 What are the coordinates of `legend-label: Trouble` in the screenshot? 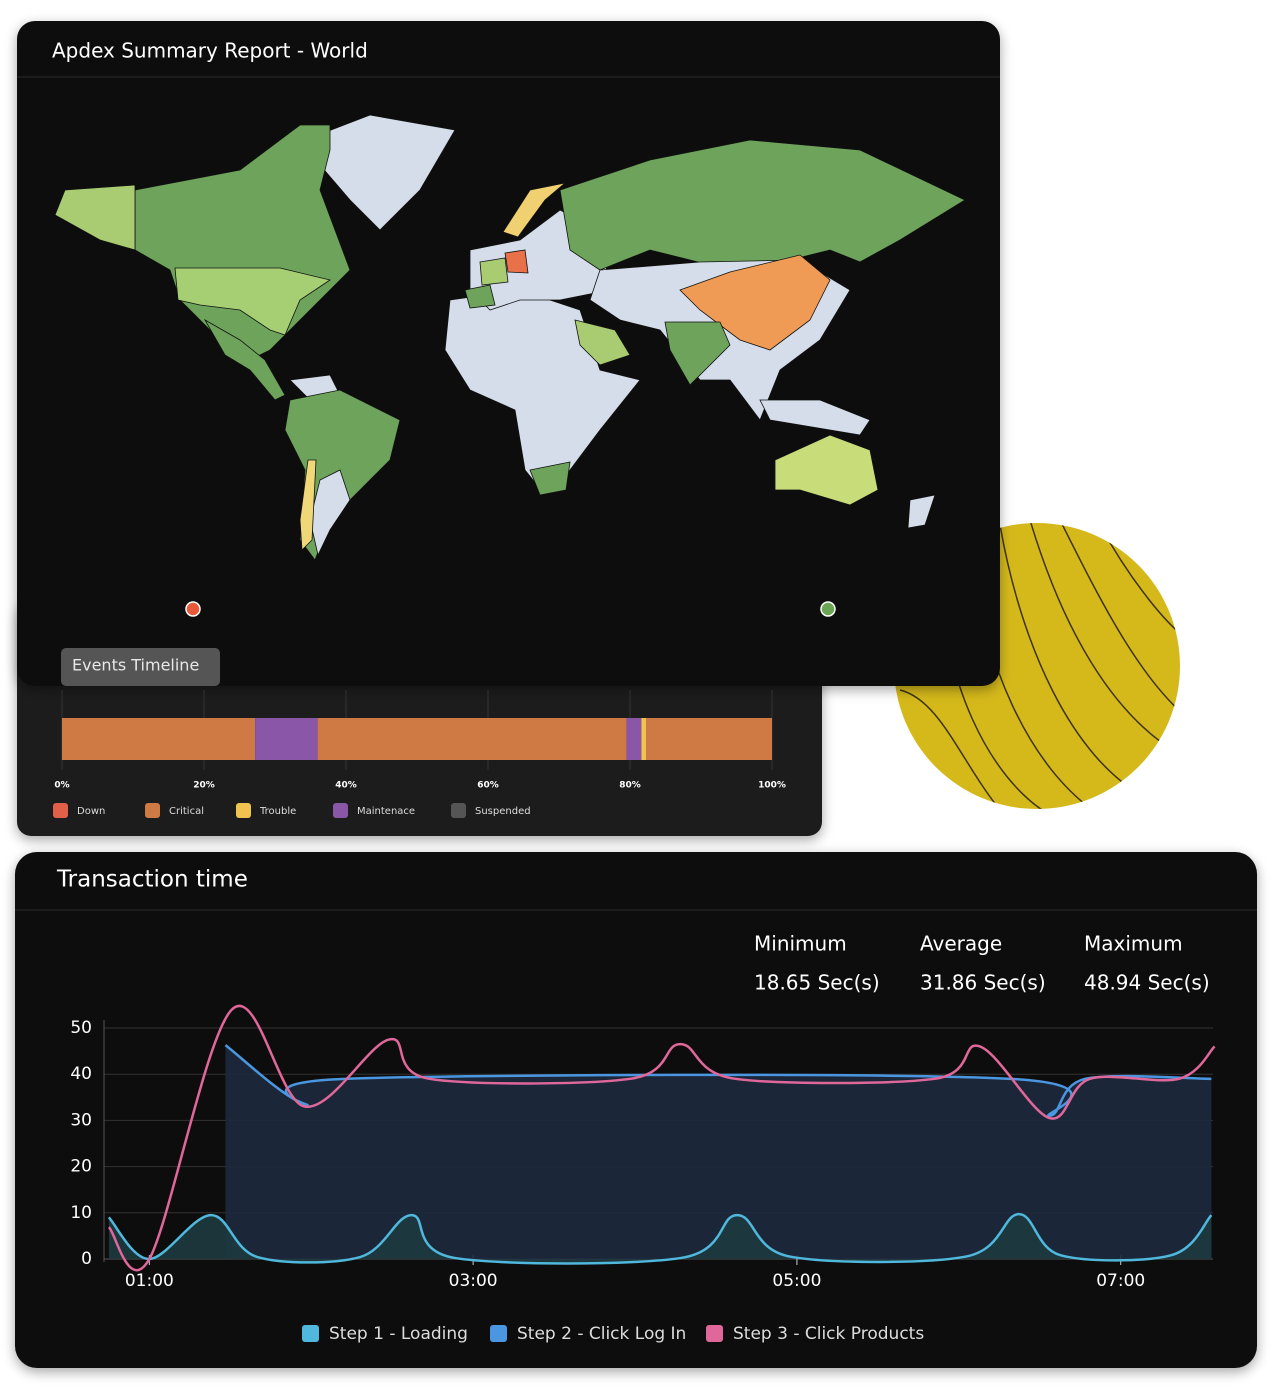 It's located at (277, 811).